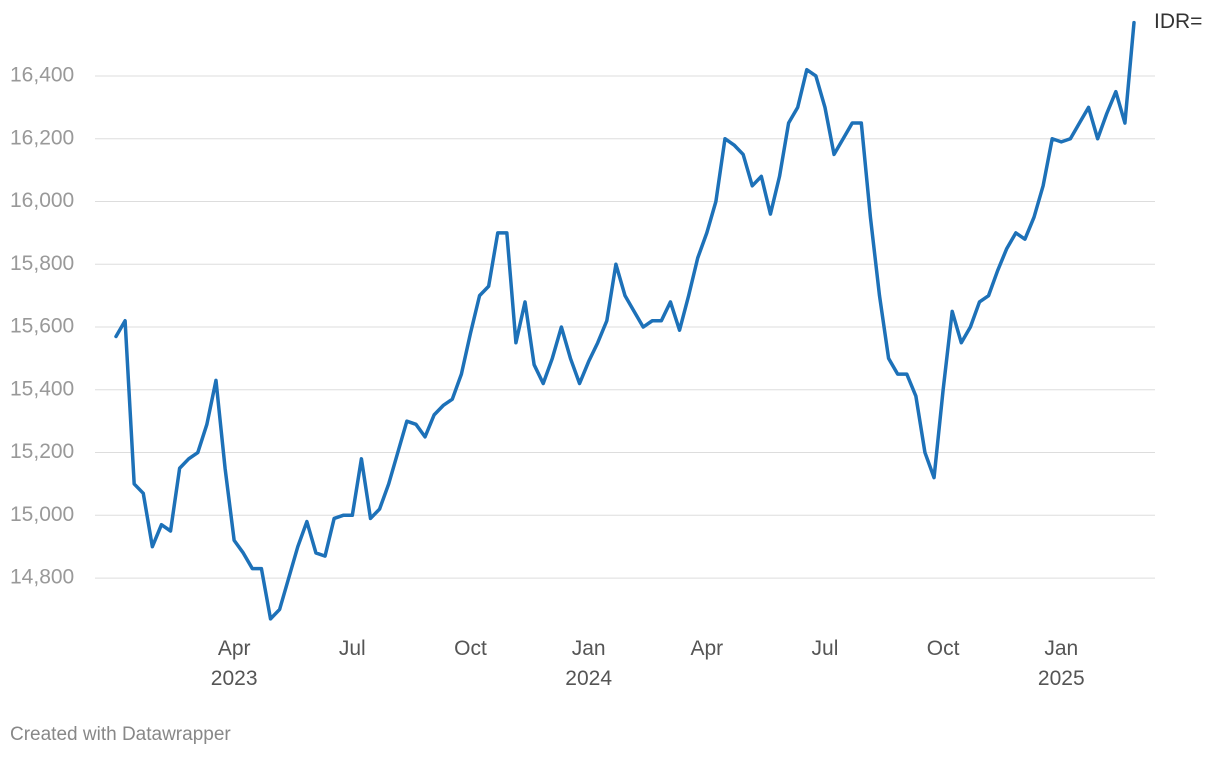 This screenshot has width=1220, height=760. I want to click on x-tick-label: Apr 2023, so click(234, 663).